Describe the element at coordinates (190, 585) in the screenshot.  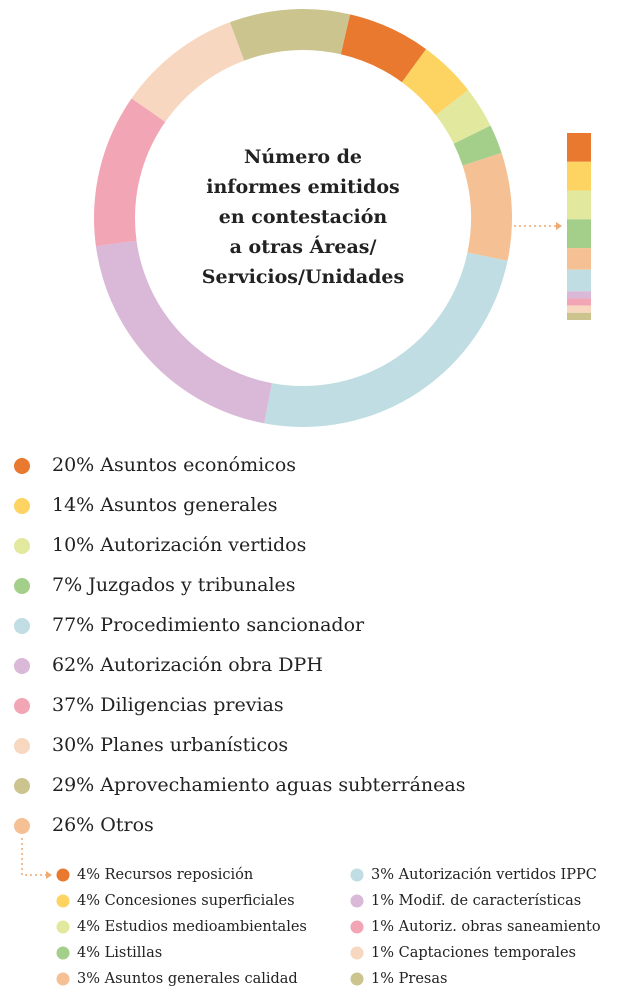
I see `legend-name: Juzgados y tribunales` at that location.